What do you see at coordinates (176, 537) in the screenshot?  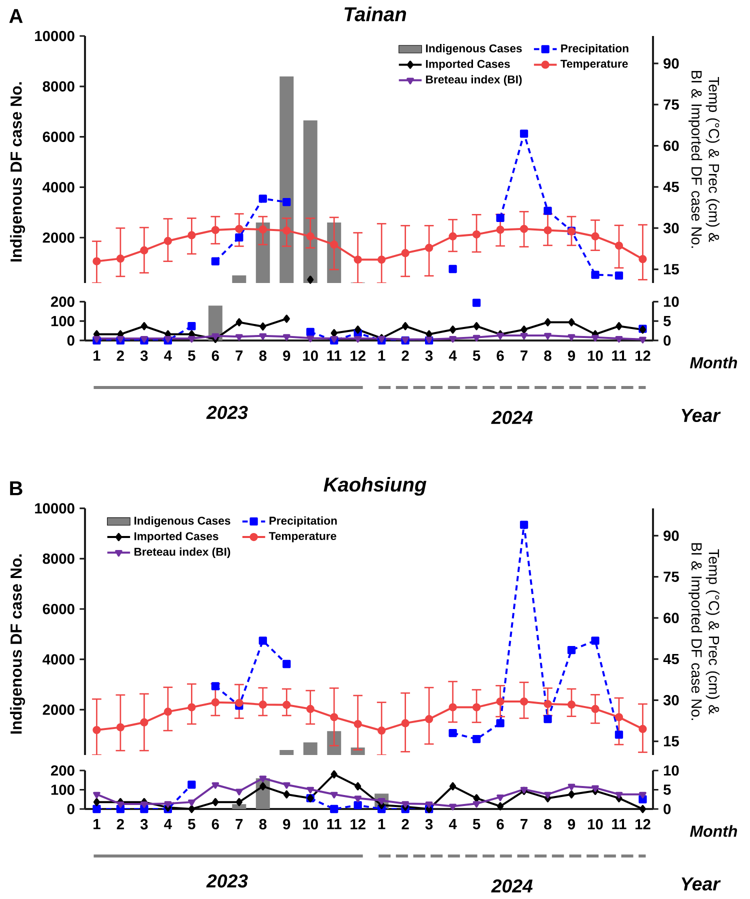 I see `legend-label: Imported Cases` at bounding box center [176, 537].